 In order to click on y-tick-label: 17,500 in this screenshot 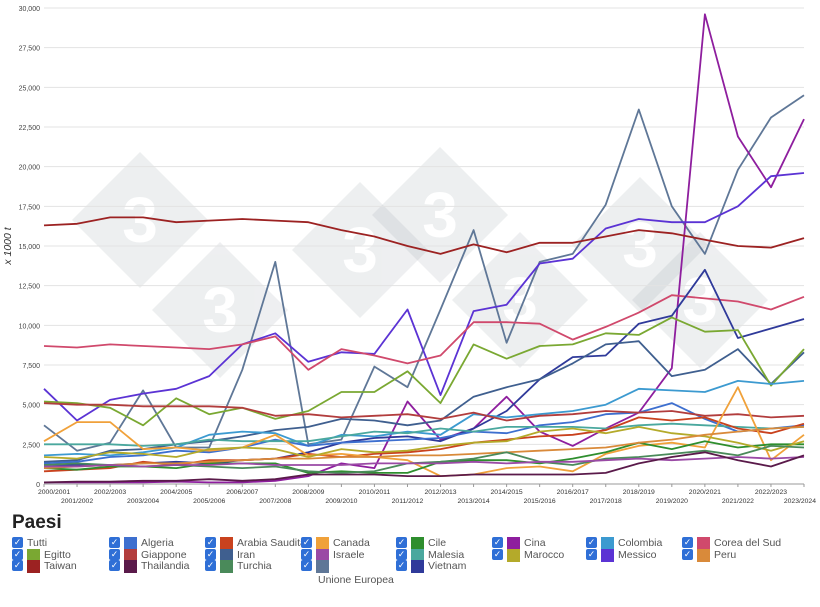, I will do `click(30, 207)`.